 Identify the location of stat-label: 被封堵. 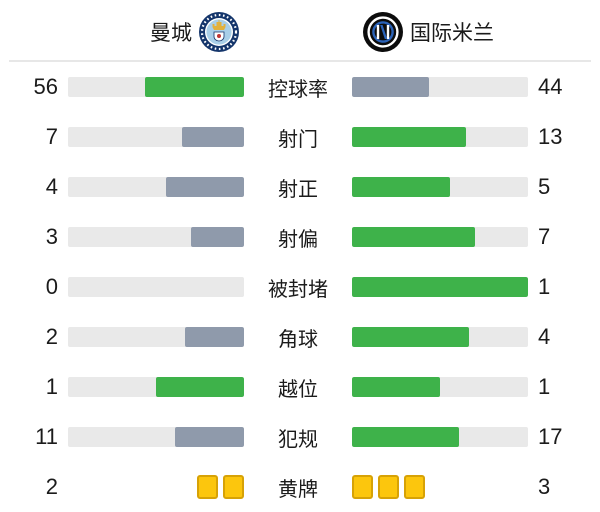
(298, 289).